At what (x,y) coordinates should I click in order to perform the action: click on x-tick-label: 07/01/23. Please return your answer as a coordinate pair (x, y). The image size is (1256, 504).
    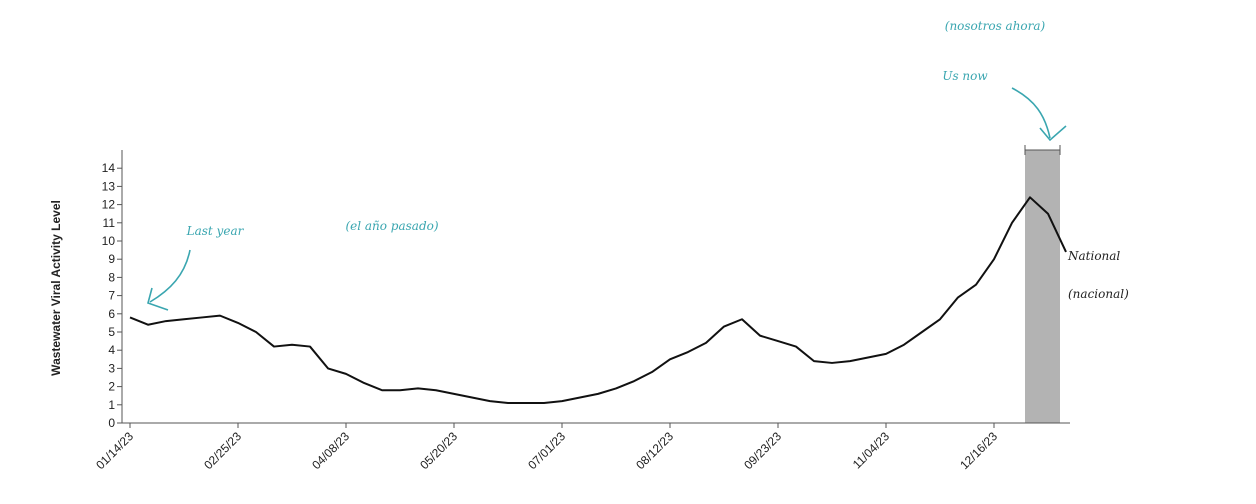
    Looking at the image, I should click on (546, 450).